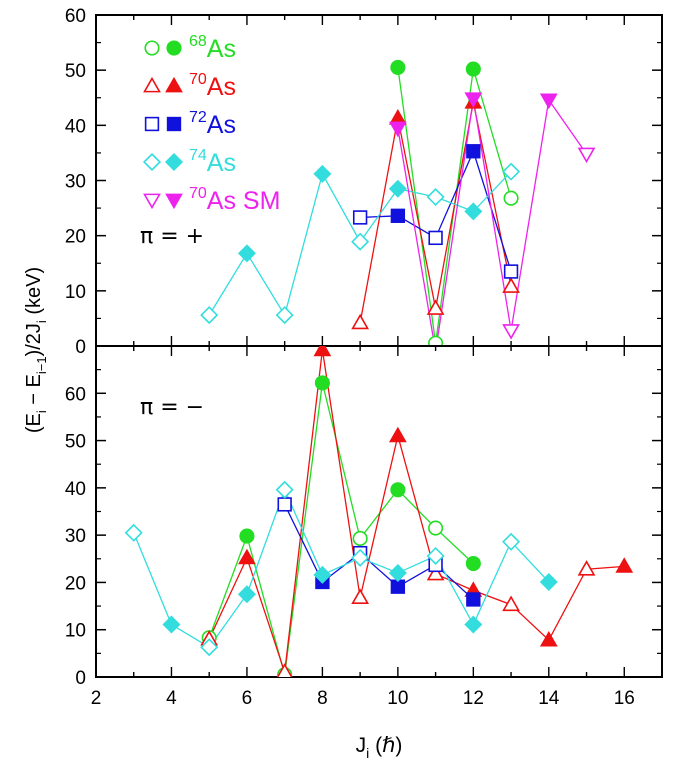 This screenshot has height=761, width=683. What do you see at coordinates (171, 698) in the screenshot?
I see `x-tick-label: 4` at bounding box center [171, 698].